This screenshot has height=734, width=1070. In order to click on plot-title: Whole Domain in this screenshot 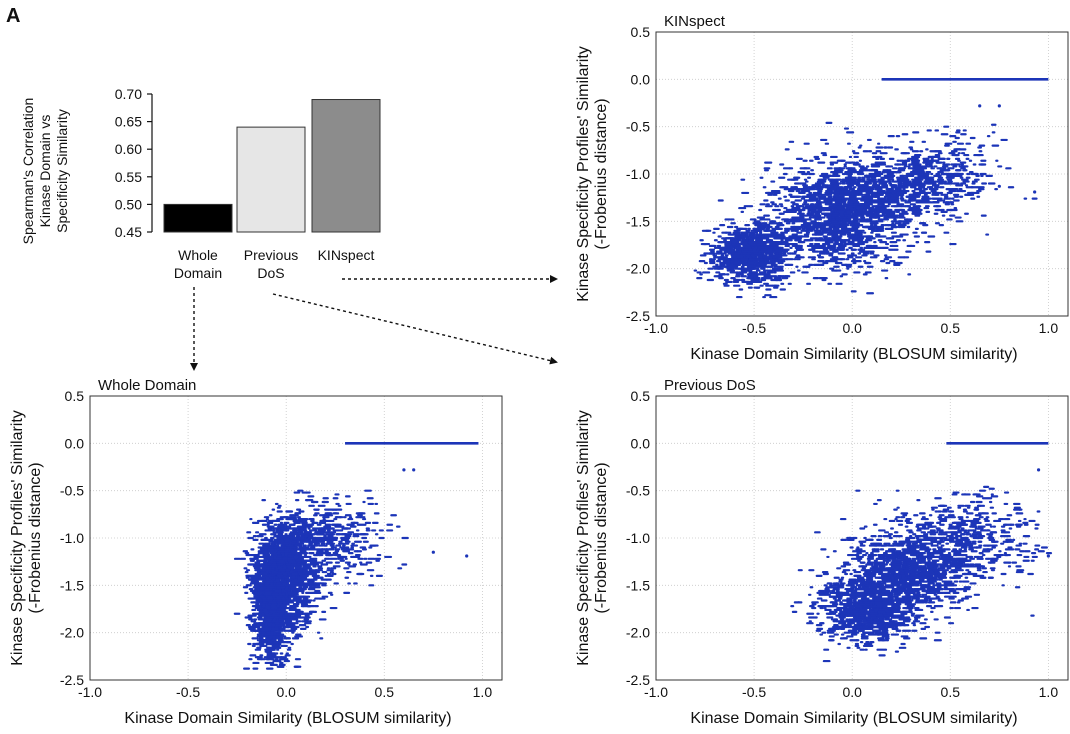, I will do `click(147, 385)`.